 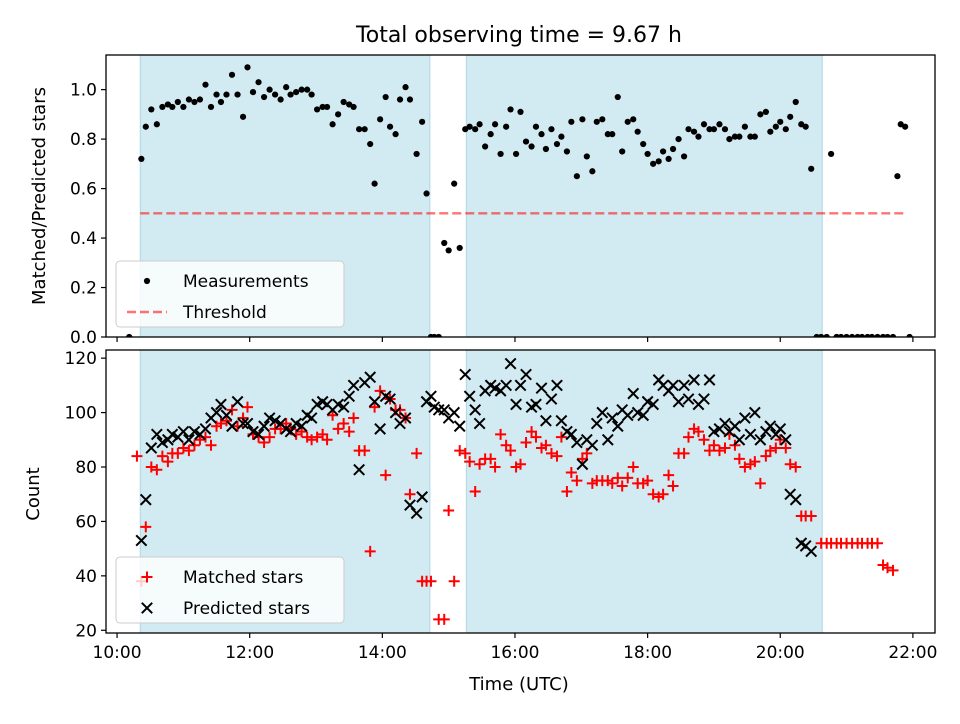 What do you see at coordinates (243, 578) in the screenshot?
I see `legend-label: Matched stars` at bounding box center [243, 578].